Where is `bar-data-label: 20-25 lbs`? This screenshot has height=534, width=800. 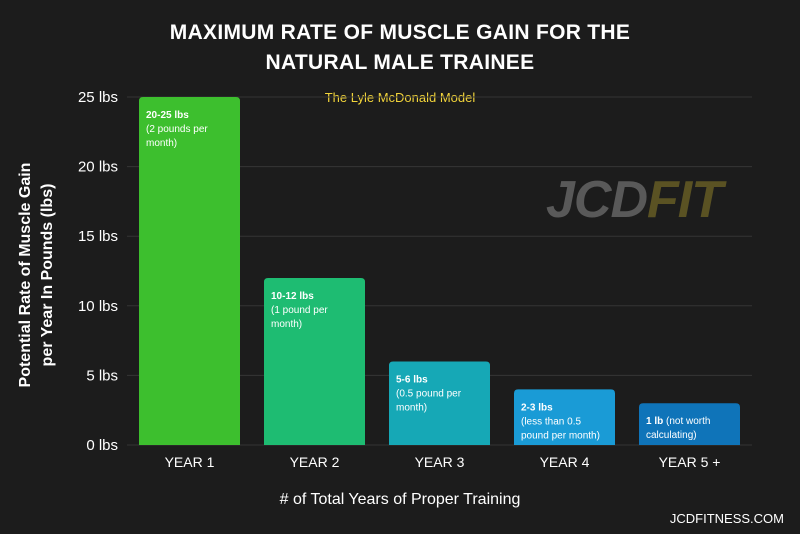 bar-data-label: 20-25 lbs is located at coordinates (167, 115).